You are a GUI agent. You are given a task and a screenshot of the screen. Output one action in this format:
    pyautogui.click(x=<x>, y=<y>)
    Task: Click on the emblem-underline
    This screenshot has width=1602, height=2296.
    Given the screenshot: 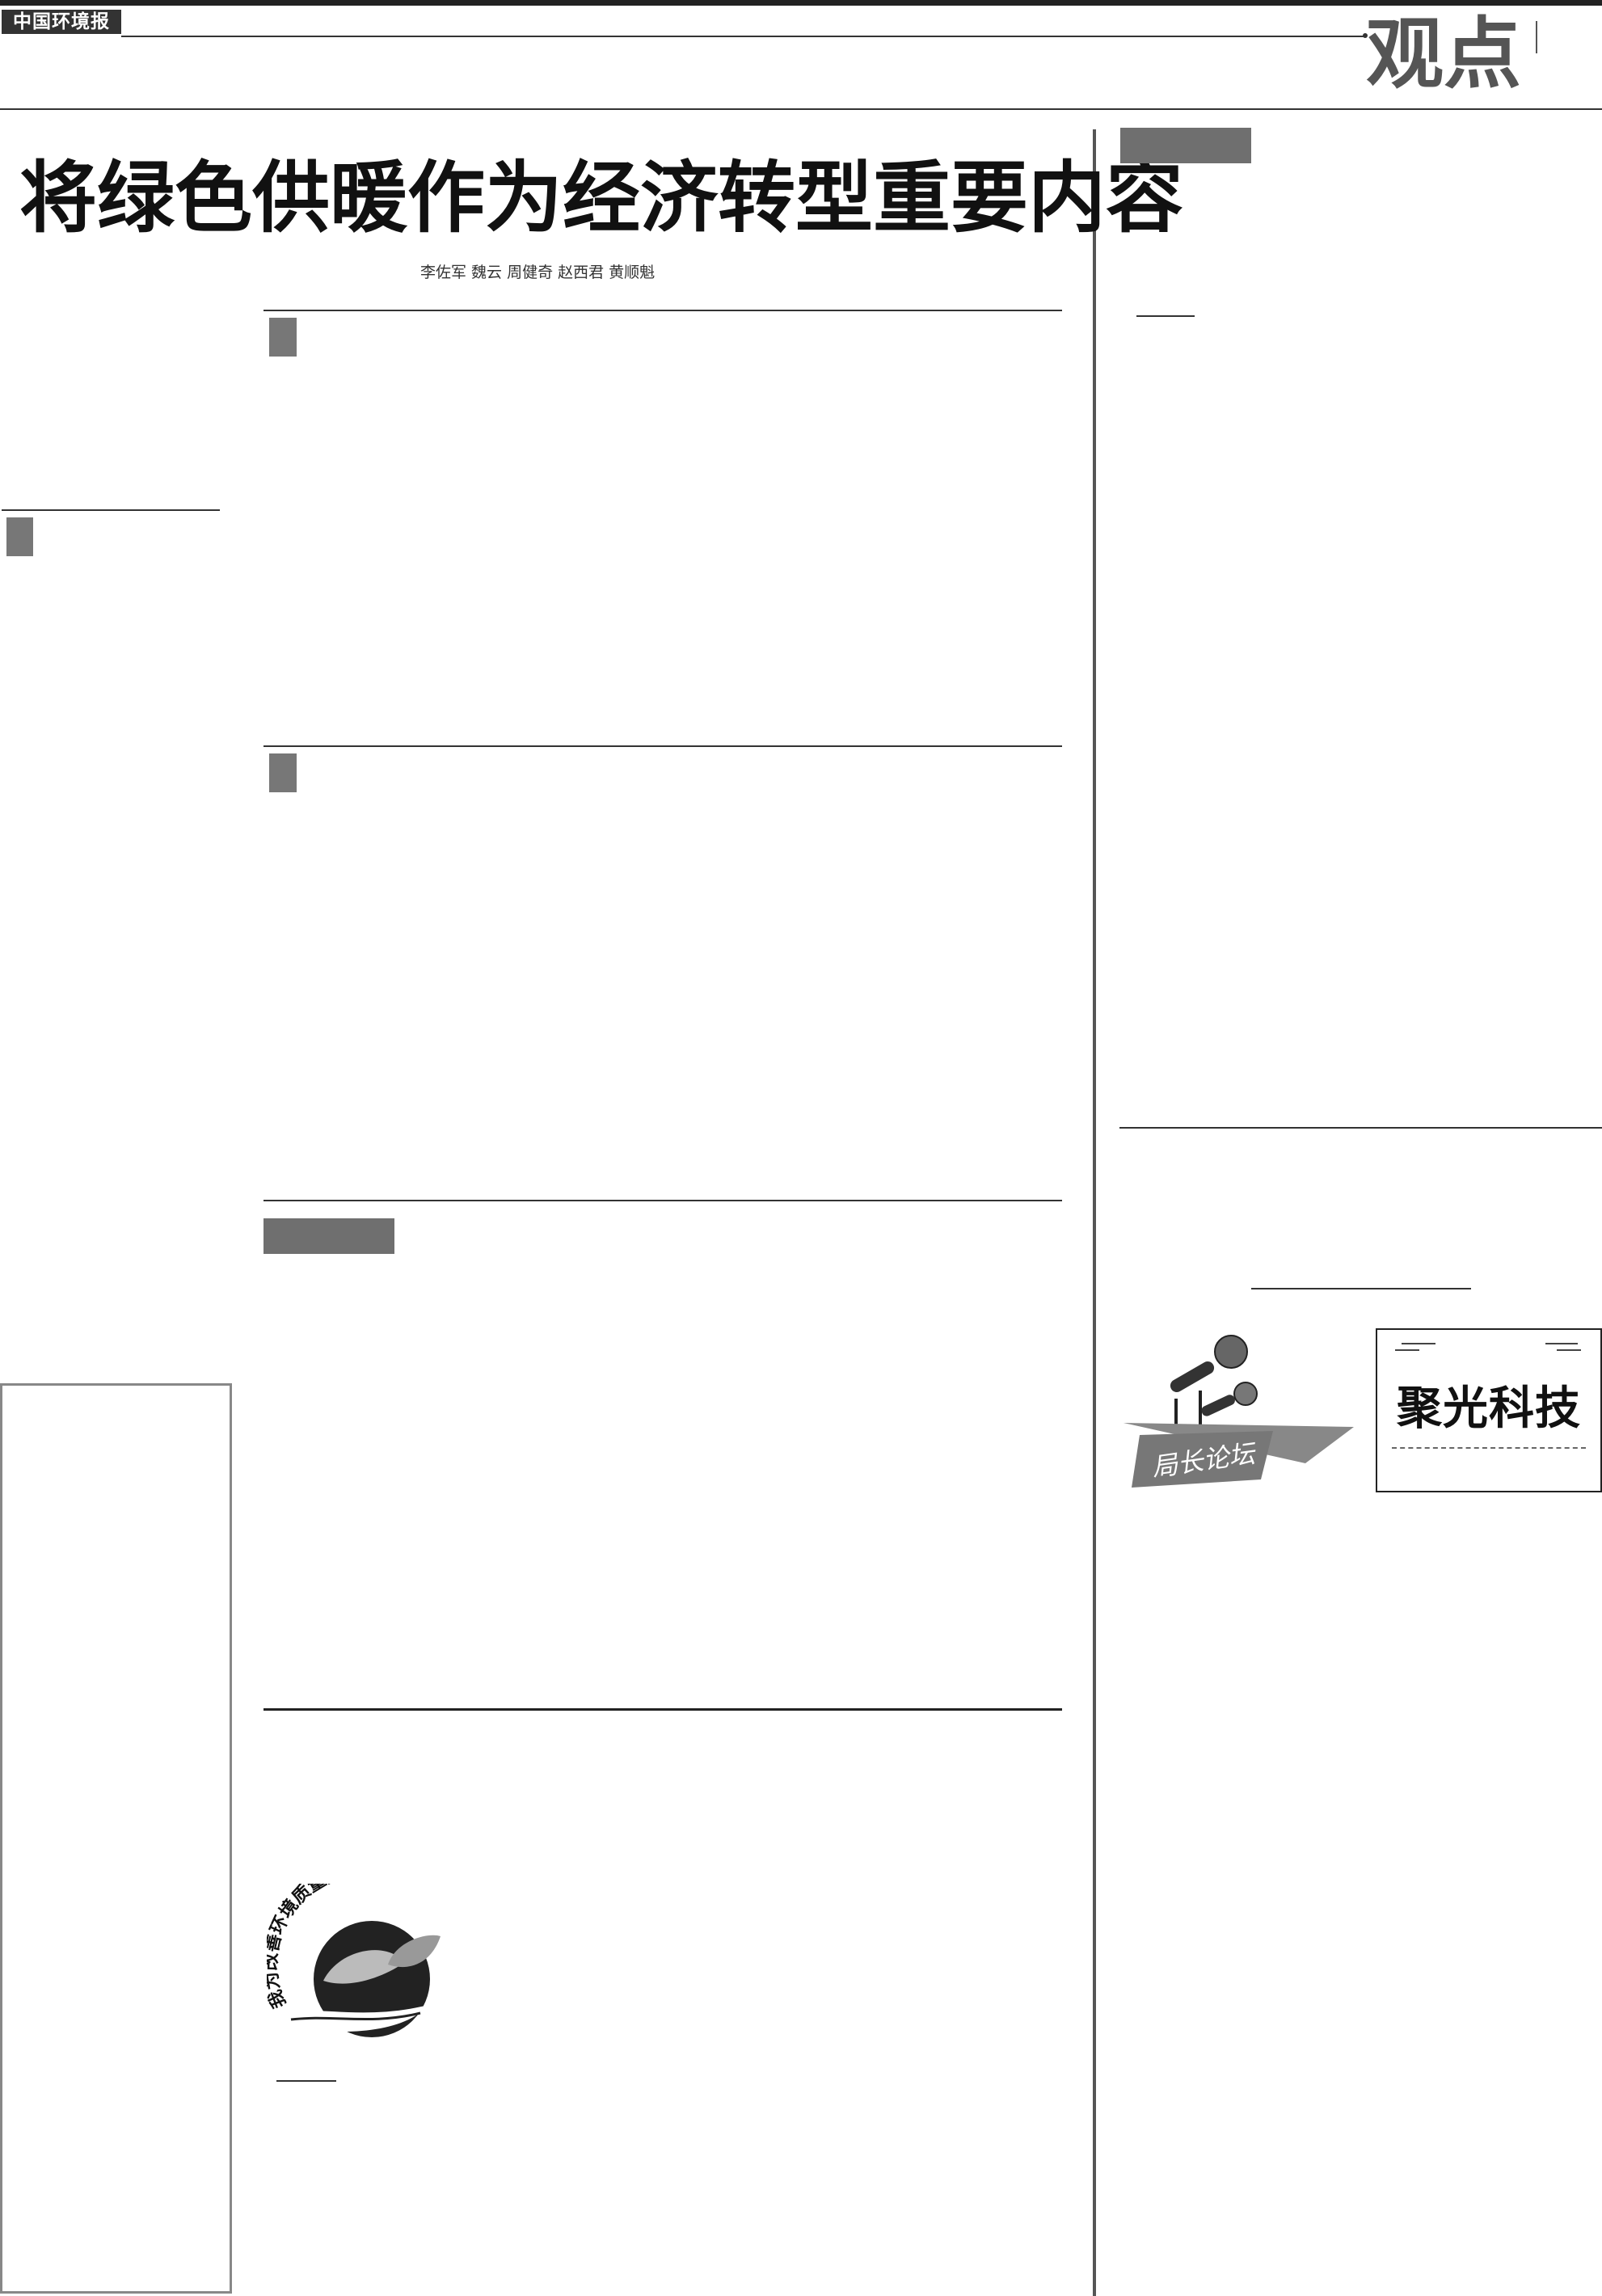 What is the action you would take?
    pyautogui.click(x=306, y=2081)
    